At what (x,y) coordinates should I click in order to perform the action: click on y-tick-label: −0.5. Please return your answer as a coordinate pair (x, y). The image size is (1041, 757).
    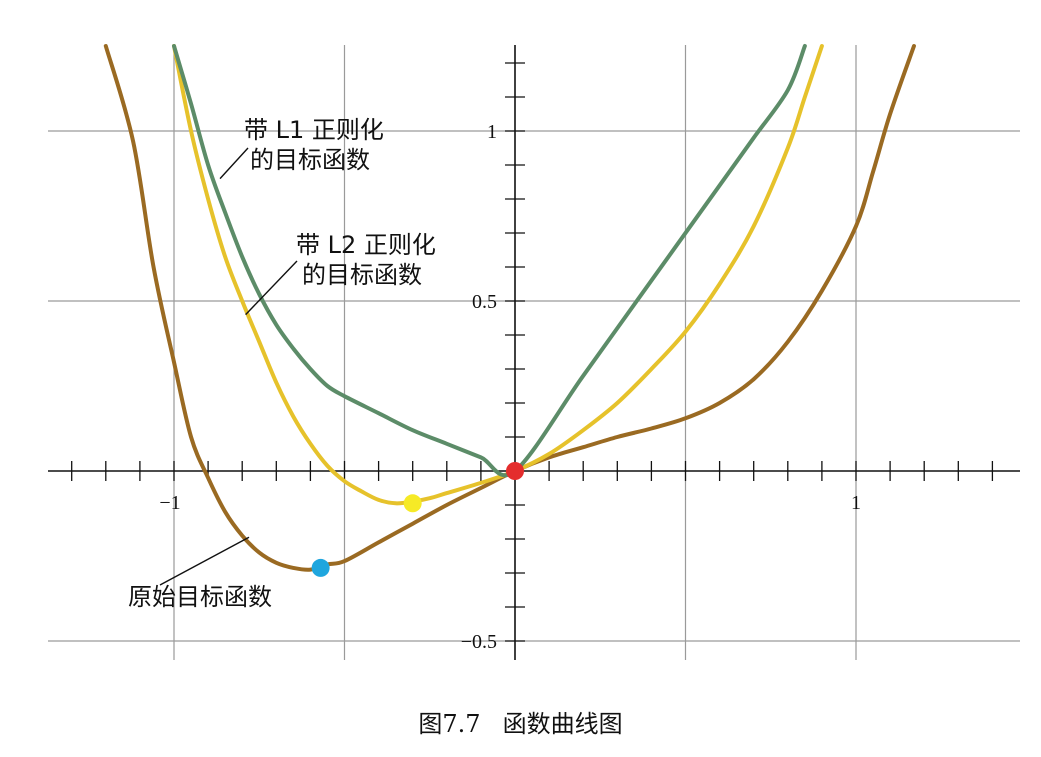
    Looking at the image, I should click on (479, 642).